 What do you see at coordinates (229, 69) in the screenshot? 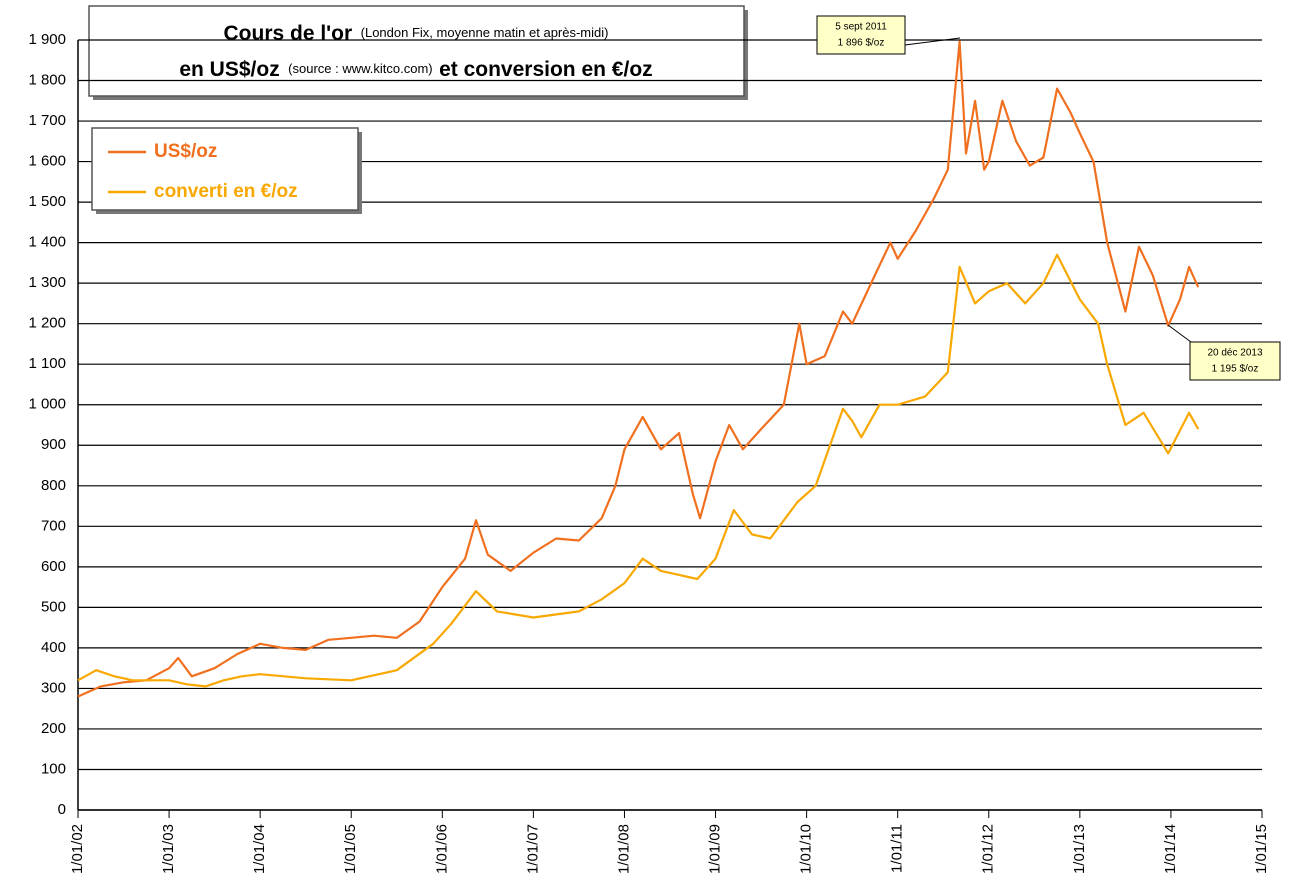
I see `title-part: en US$/oz` at bounding box center [229, 69].